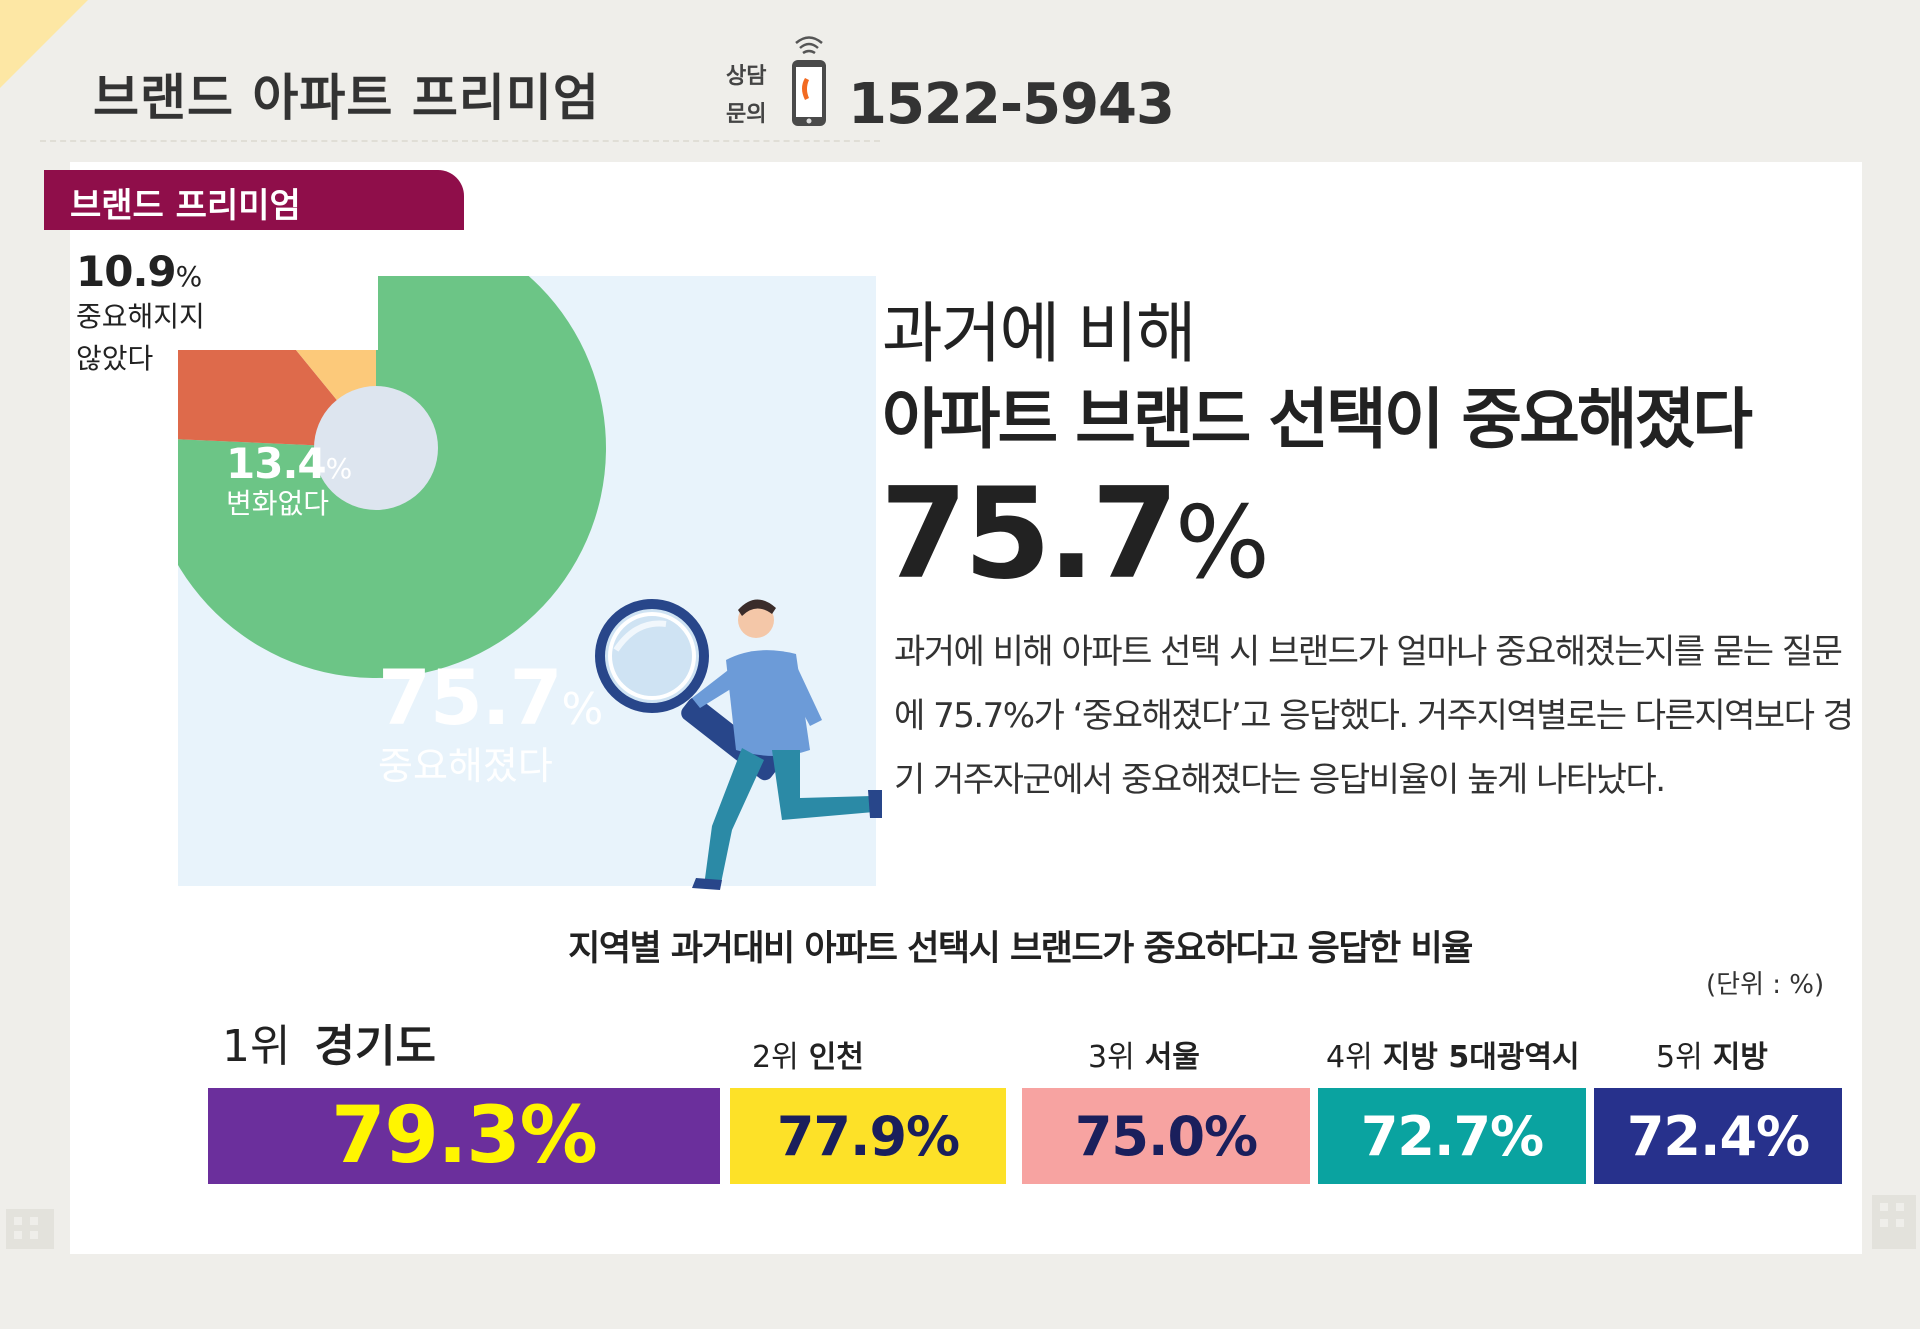  Describe the element at coordinates (1111, 1057) in the screenshot. I see `rank-number-3: 3위` at that location.